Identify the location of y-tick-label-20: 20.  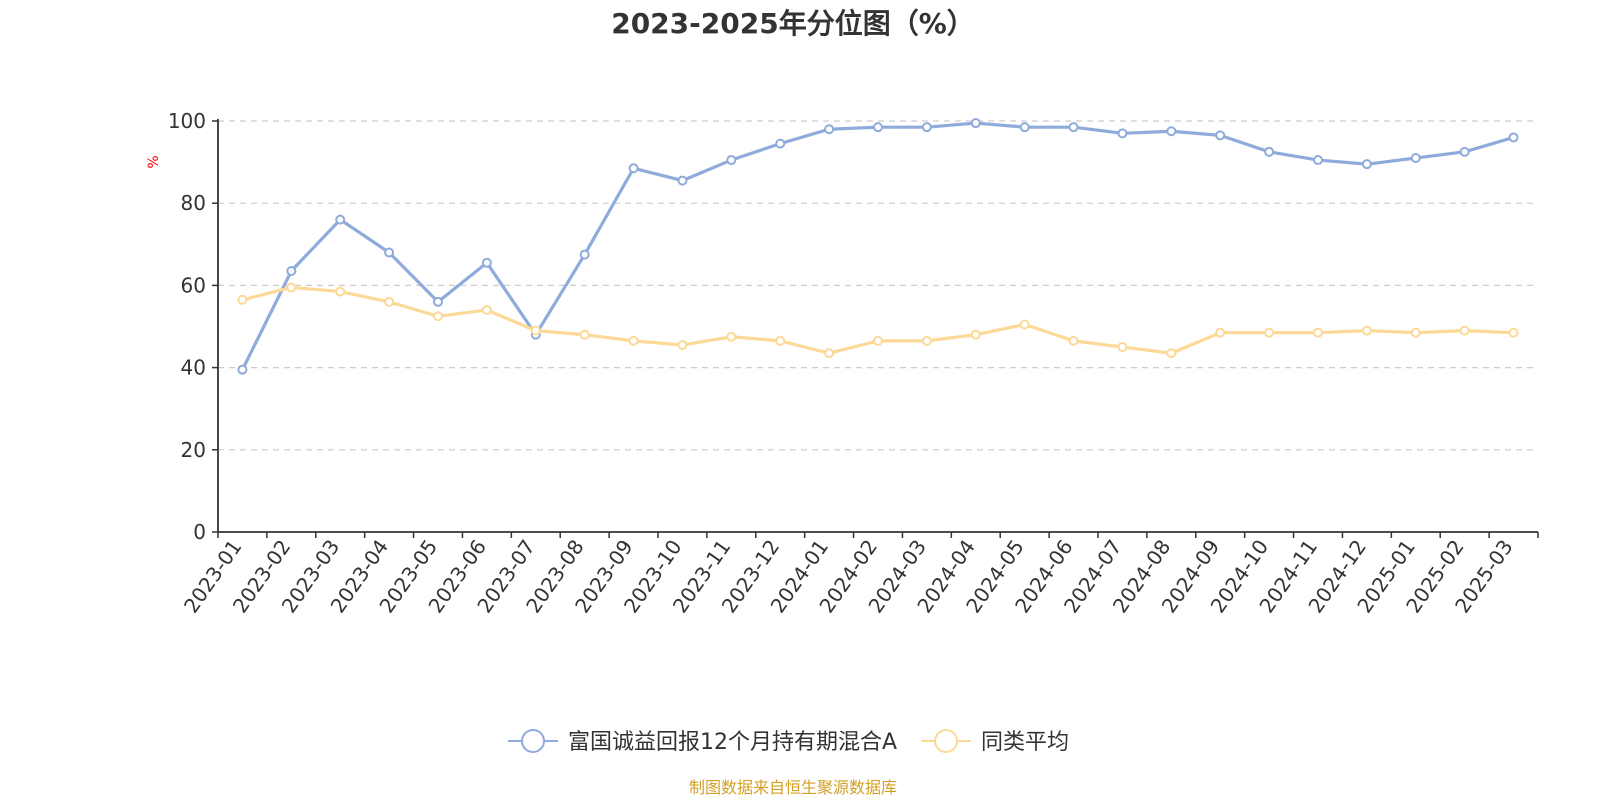
(193, 450).